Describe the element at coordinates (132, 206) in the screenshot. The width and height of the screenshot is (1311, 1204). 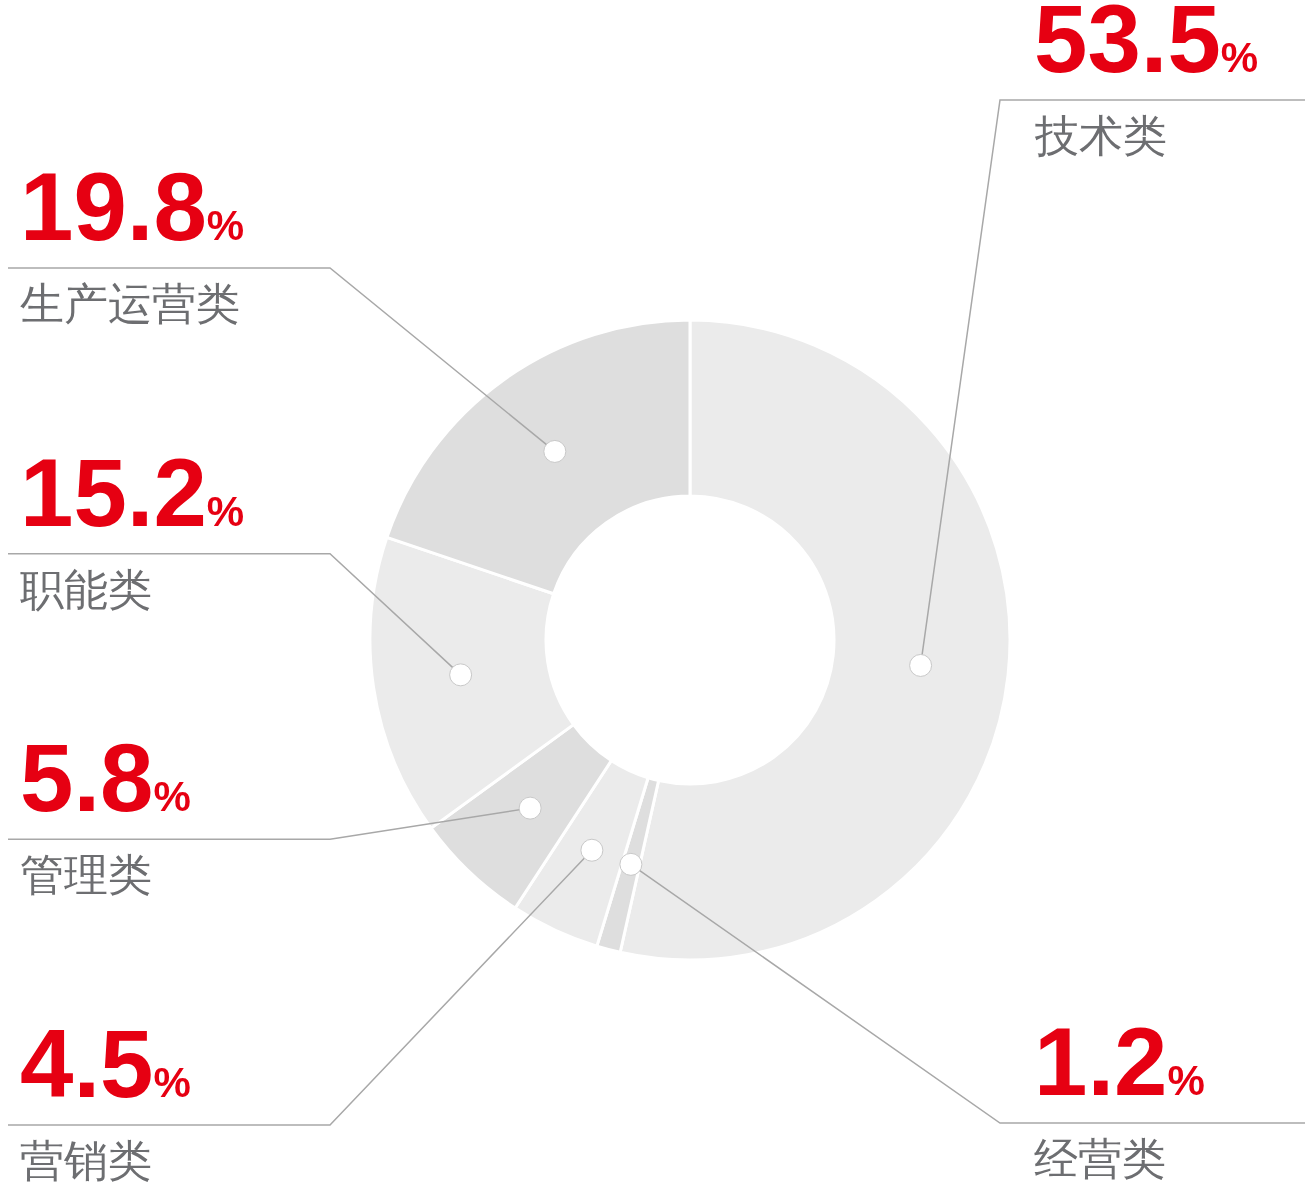
I see `data-label: 19.8%` at that location.